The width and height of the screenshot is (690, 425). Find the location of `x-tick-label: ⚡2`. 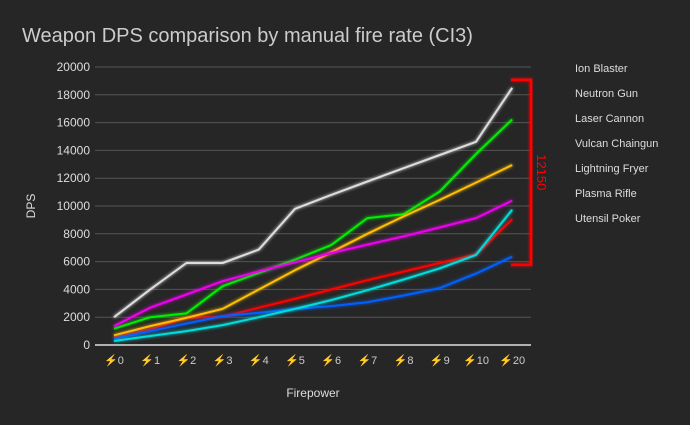

x-tick-label: ⚡2 is located at coordinates (186, 360).